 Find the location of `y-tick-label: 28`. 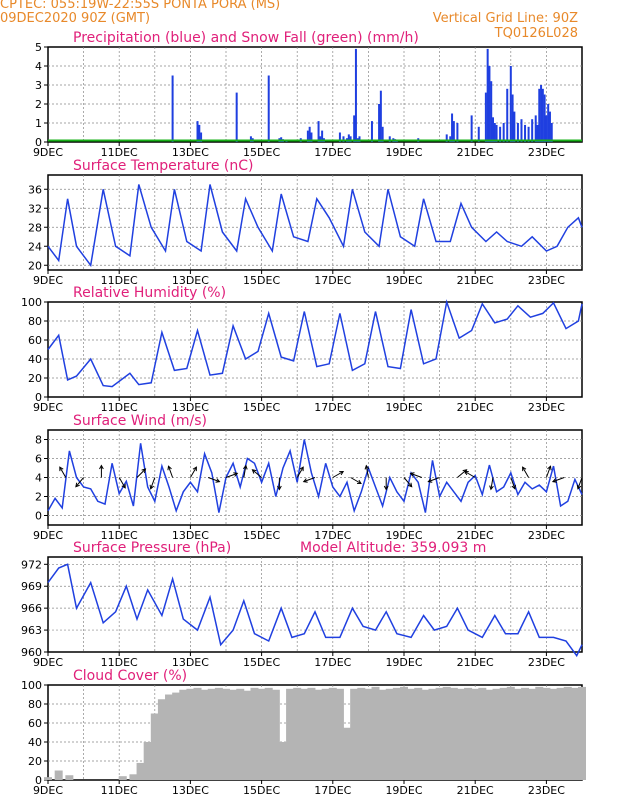

y-tick-label: 28 is located at coordinates (35, 227).